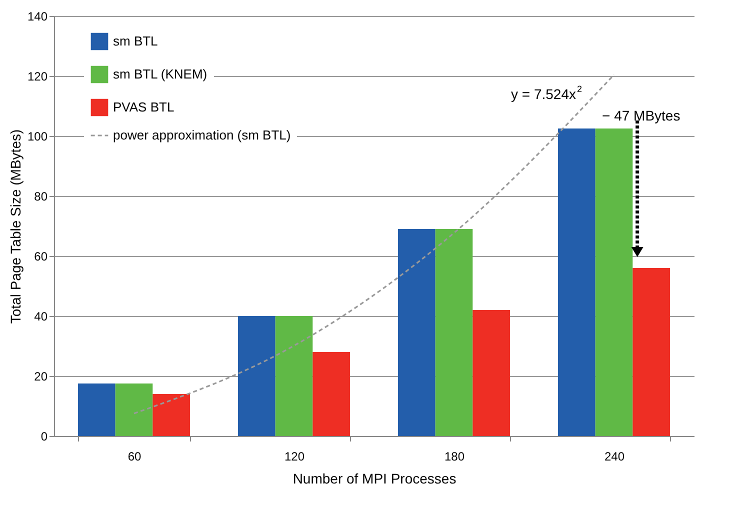  Describe the element at coordinates (135, 41) in the screenshot. I see `legend-label: sm BTL` at that location.